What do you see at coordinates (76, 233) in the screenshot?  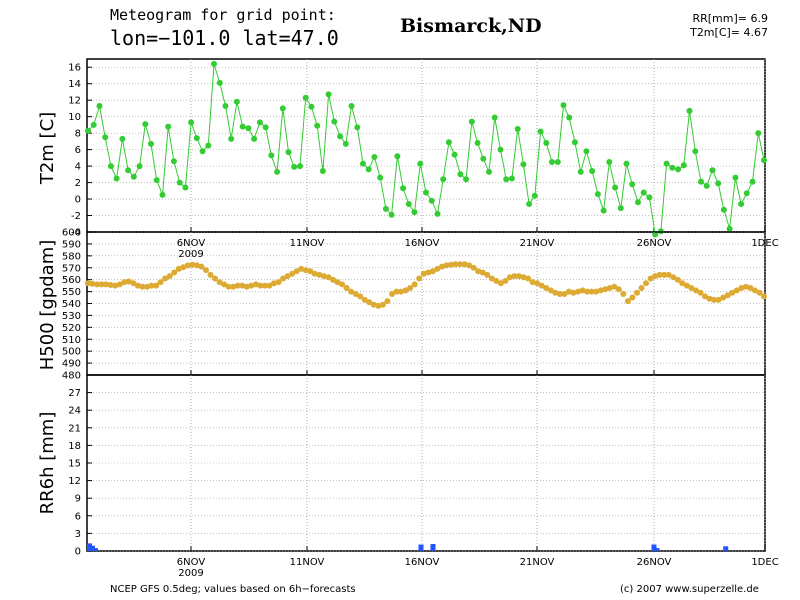 I see `t2m-ytick-label: -4` at bounding box center [76, 233].